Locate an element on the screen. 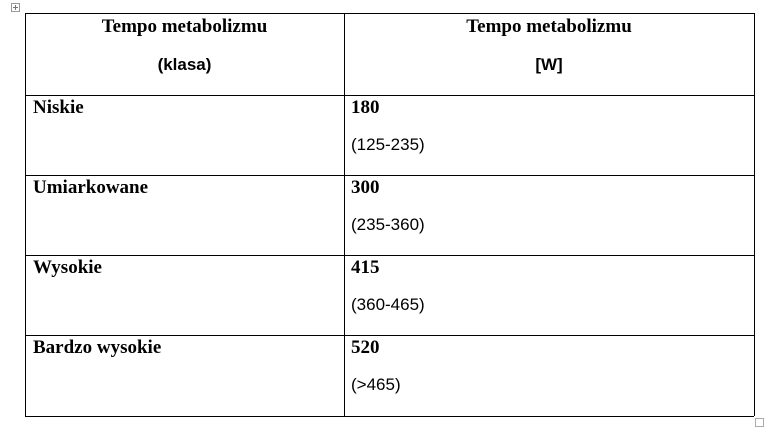 This screenshot has width=771, height=434. row-range: (235-360) is located at coordinates (388, 224).